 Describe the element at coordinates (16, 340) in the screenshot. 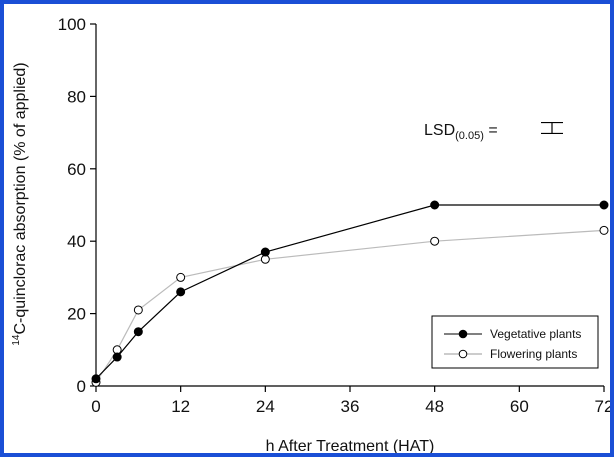

I see `y-axis-title-superscript: 14` at that location.